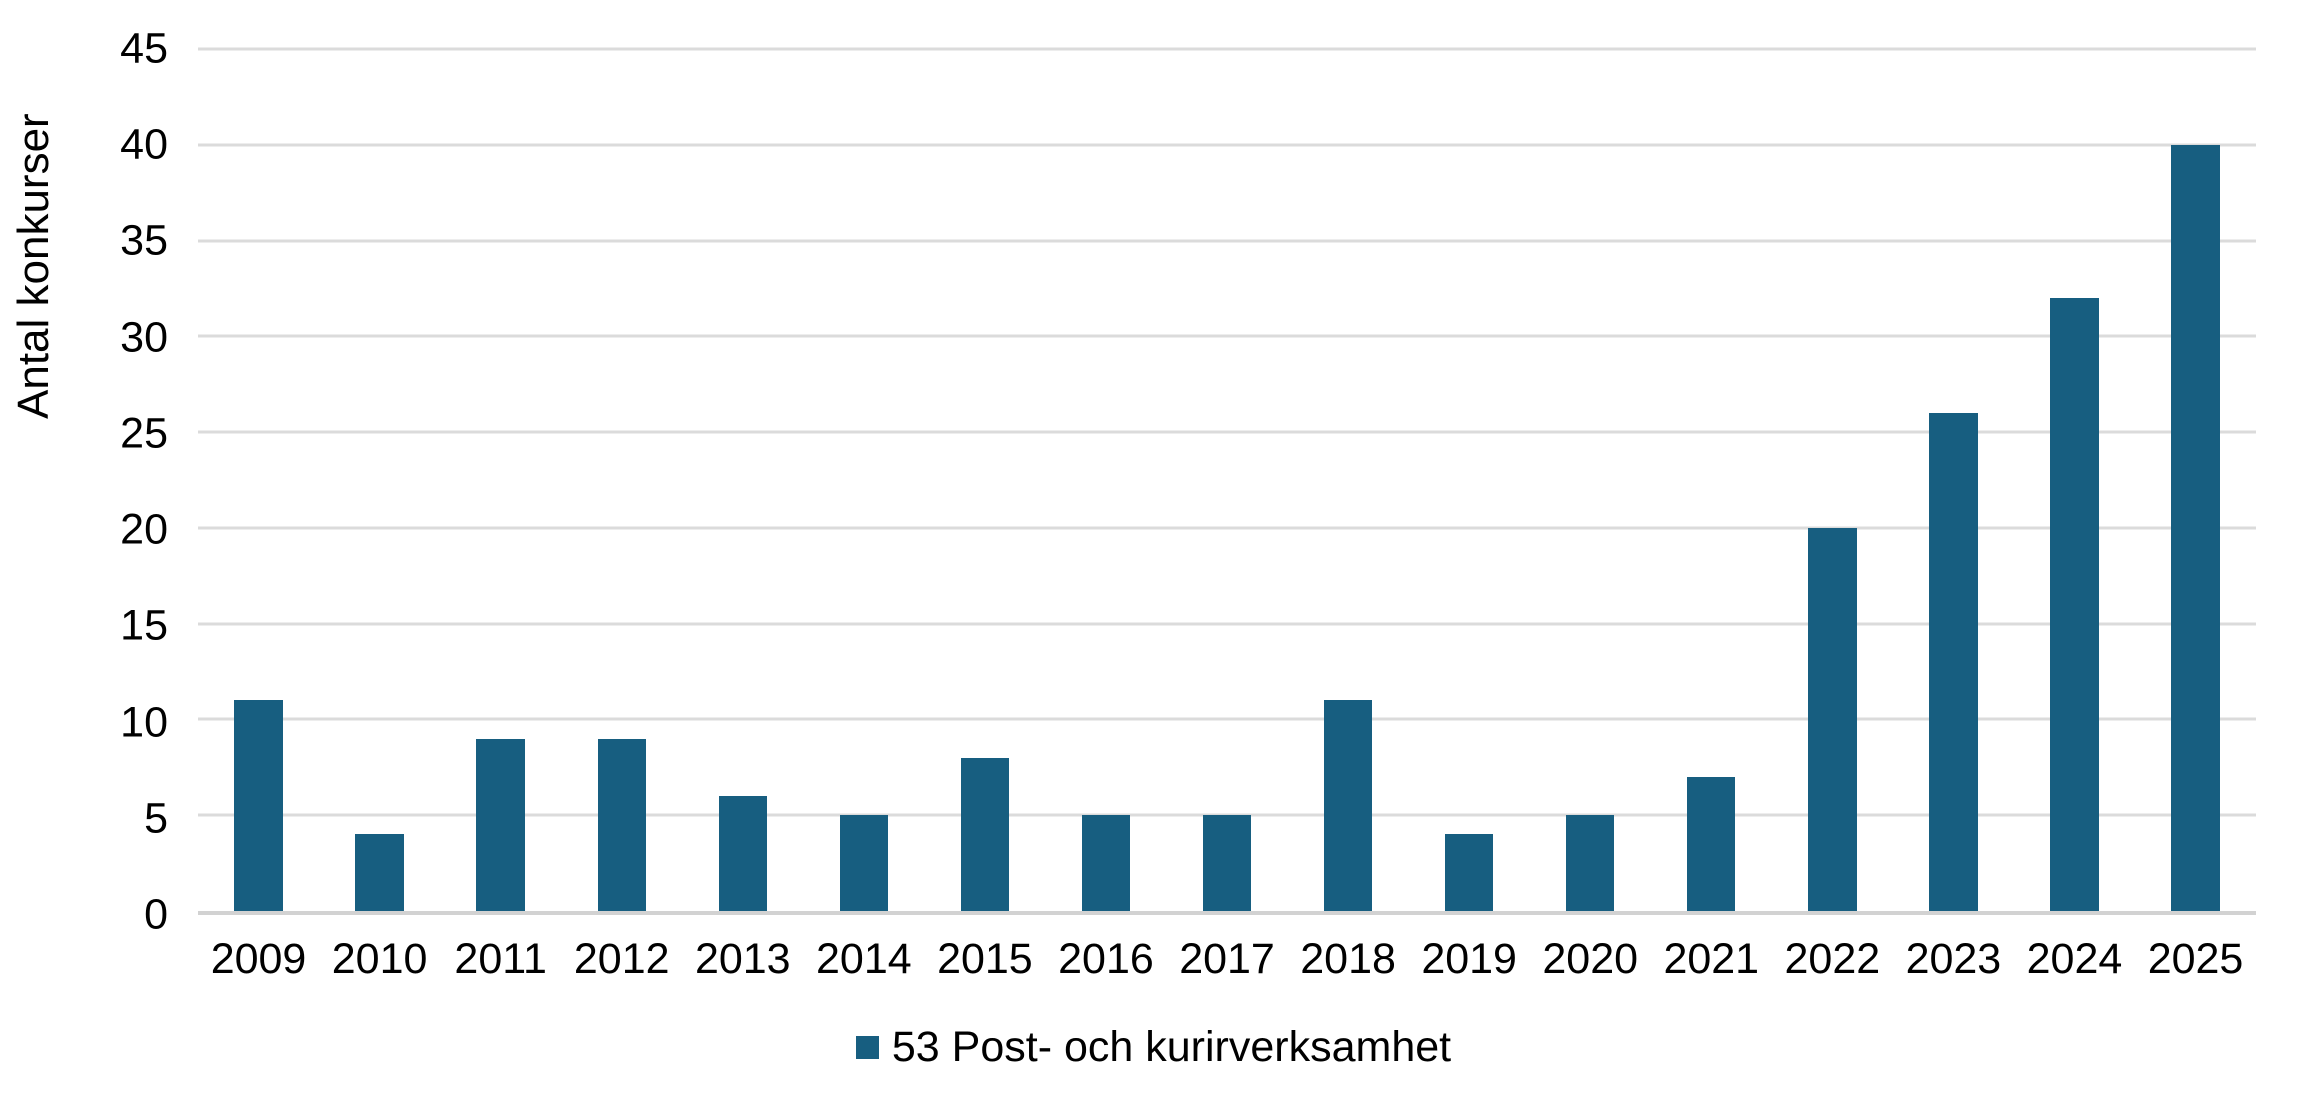  What do you see at coordinates (258, 959) in the screenshot?
I see `x-tick-label: 2009` at bounding box center [258, 959].